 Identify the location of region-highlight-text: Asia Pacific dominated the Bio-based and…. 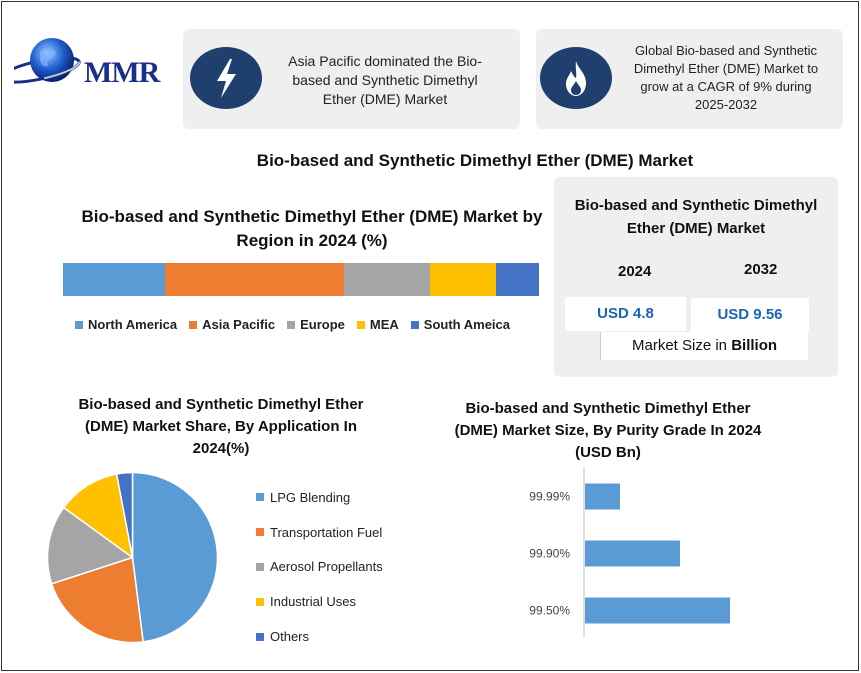
(385, 80).